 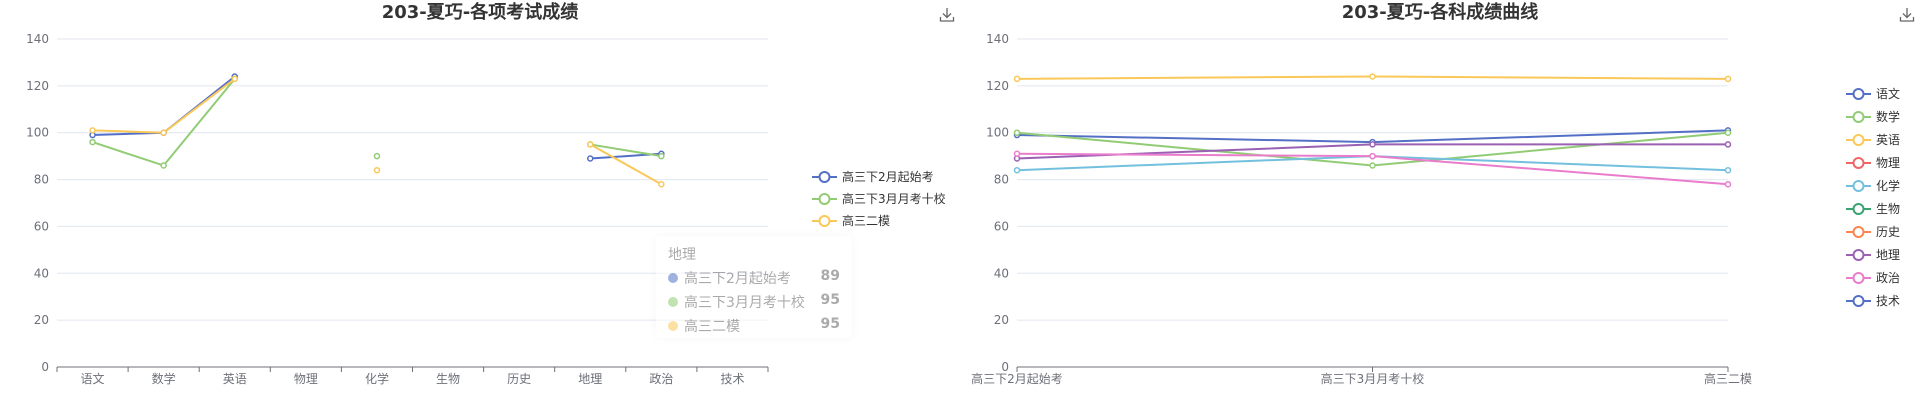 What do you see at coordinates (737, 279) in the screenshot?
I see `tooltip-series-name: 高三下2月起始考` at bounding box center [737, 279].